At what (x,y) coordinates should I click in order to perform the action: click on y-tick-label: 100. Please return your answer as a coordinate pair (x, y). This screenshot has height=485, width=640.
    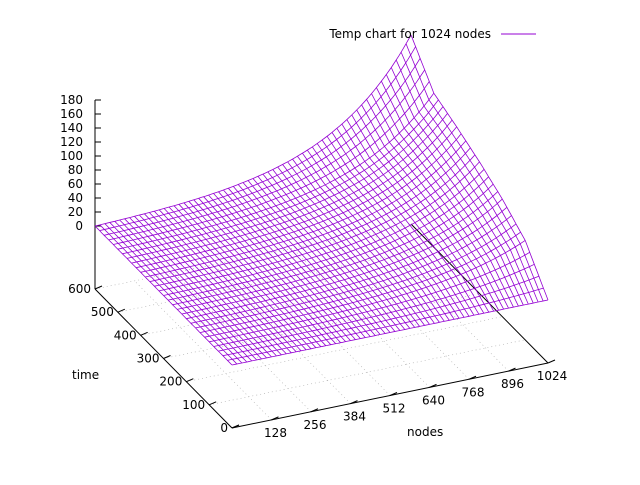
    Looking at the image, I should click on (193, 405).